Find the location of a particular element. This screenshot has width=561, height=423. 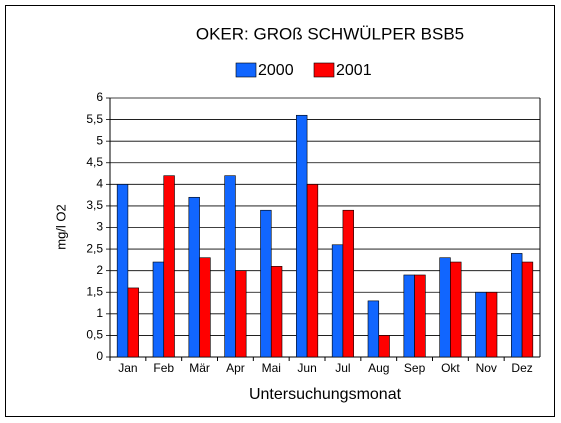

x-tick-label: Sep is located at coordinates (415, 368).